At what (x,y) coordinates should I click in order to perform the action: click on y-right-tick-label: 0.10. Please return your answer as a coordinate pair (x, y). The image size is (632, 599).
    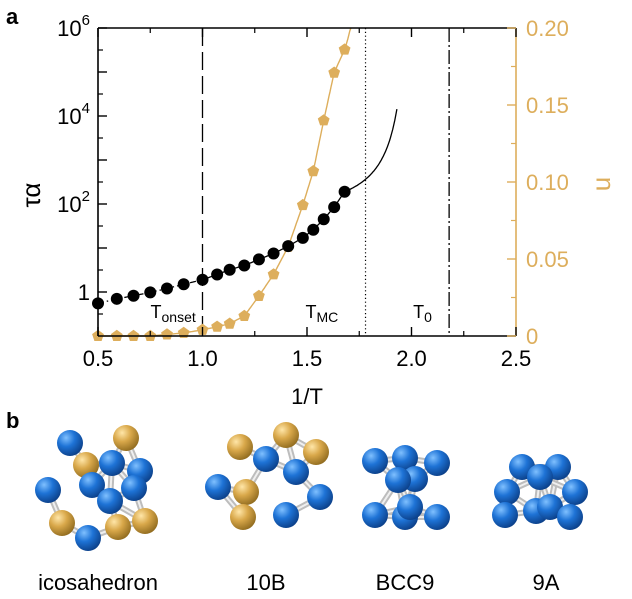
    Looking at the image, I should click on (547, 182).